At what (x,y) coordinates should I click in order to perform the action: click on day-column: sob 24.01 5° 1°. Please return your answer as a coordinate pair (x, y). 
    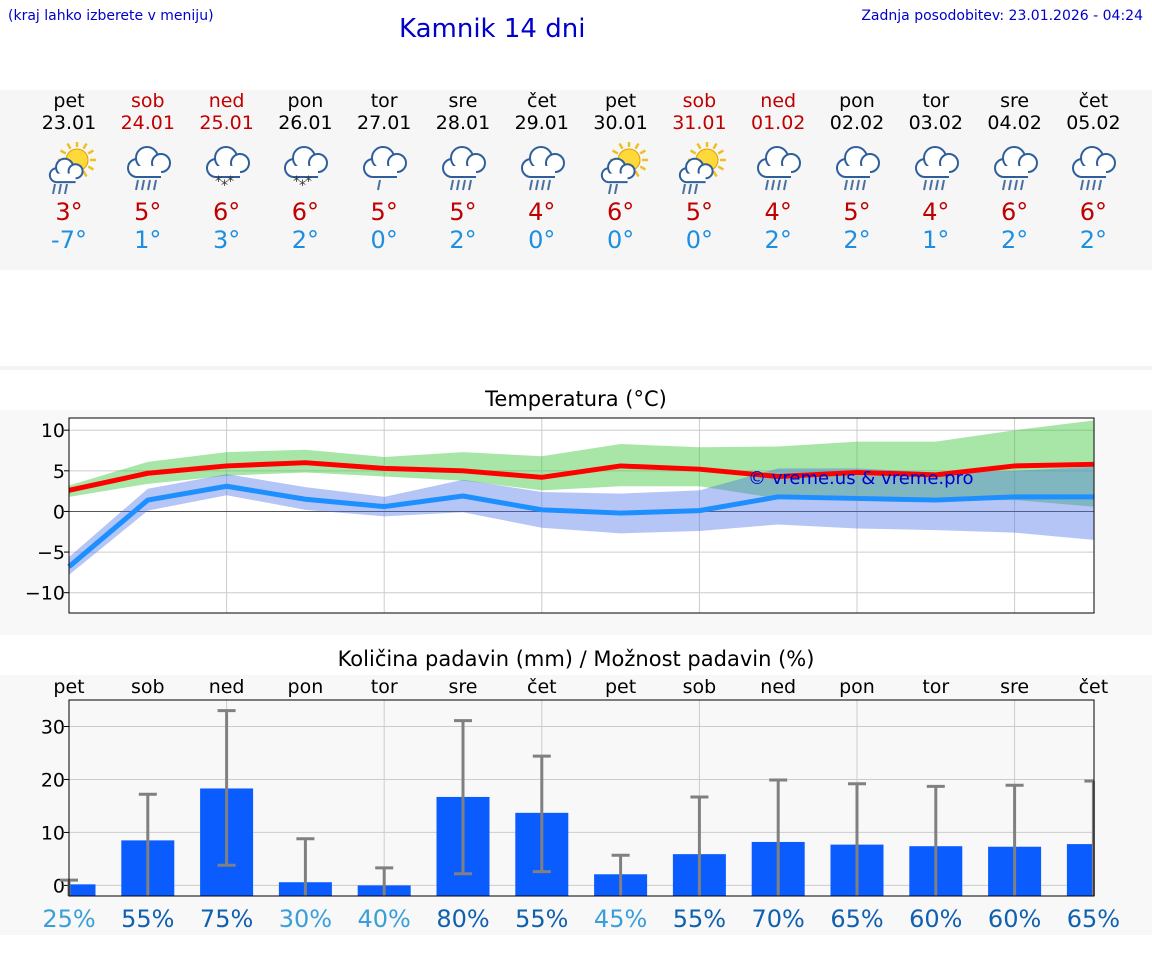
    Looking at the image, I should click on (148, 172).